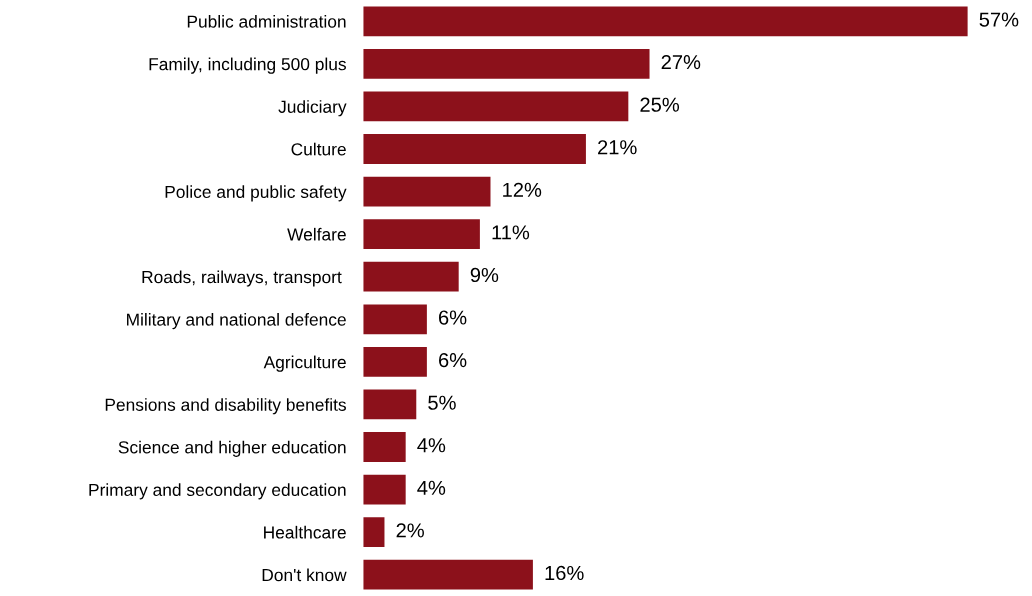 This screenshot has height=596, width=1032. I want to click on data-label: 16%, so click(564, 573).